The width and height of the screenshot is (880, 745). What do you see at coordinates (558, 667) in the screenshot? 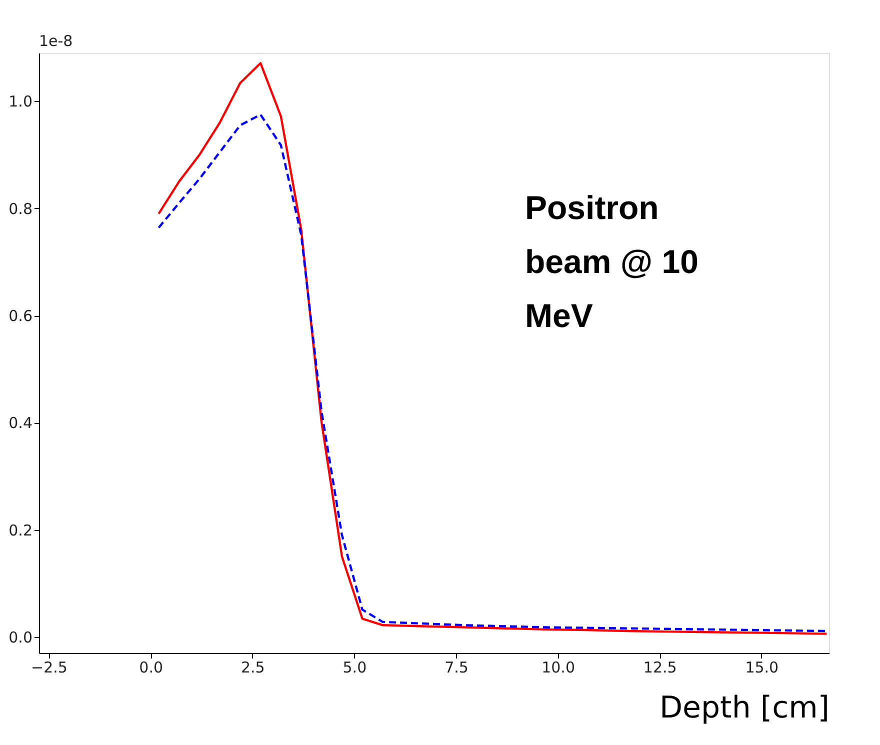
I see `x-tick-label: 10.0` at bounding box center [558, 667].